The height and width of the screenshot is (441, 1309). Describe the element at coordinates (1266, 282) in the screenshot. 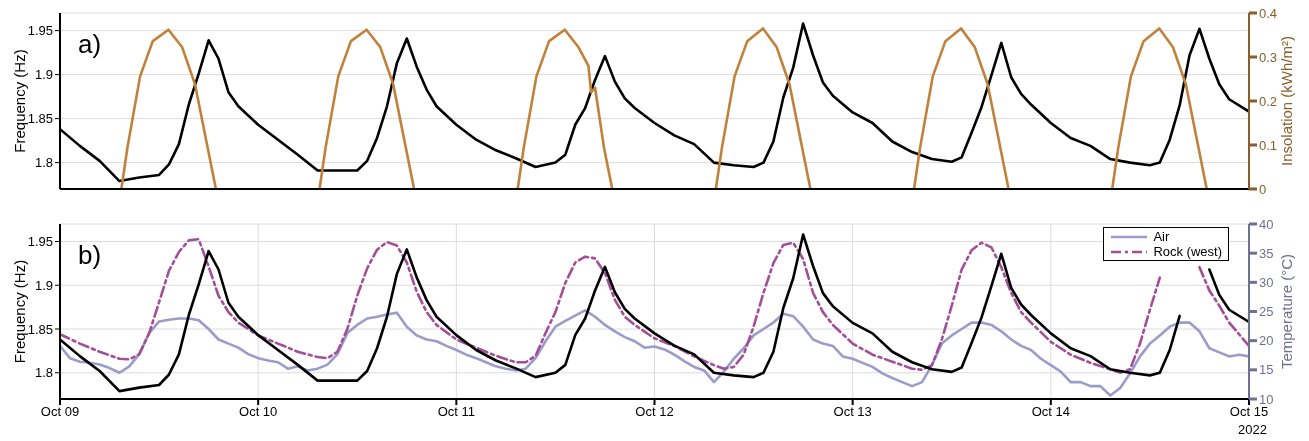

I see `y2-tick-label: 30` at that location.